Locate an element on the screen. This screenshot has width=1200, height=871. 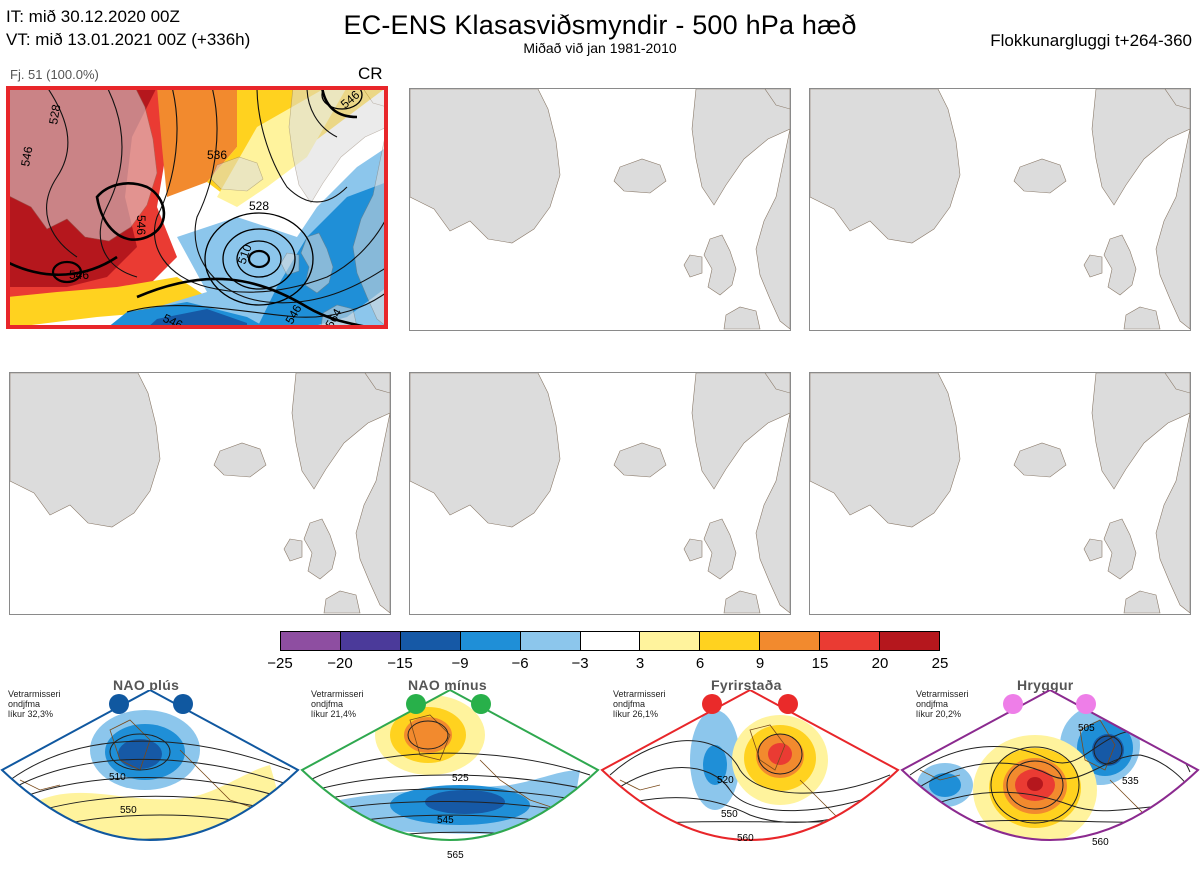
colorbar-tick: 15 is located at coordinates (820, 663).